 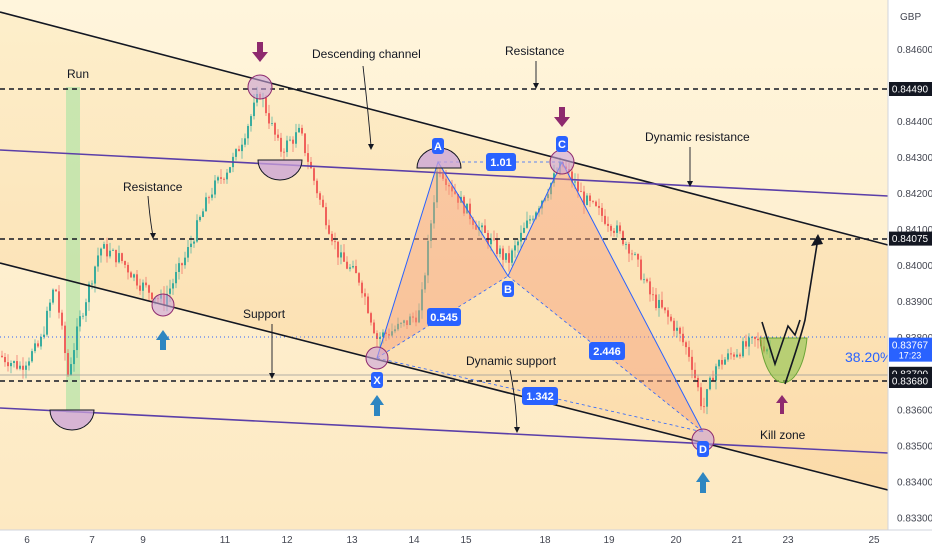 I want to click on up-arrow-kill-zone, so click(x=782, y=404).